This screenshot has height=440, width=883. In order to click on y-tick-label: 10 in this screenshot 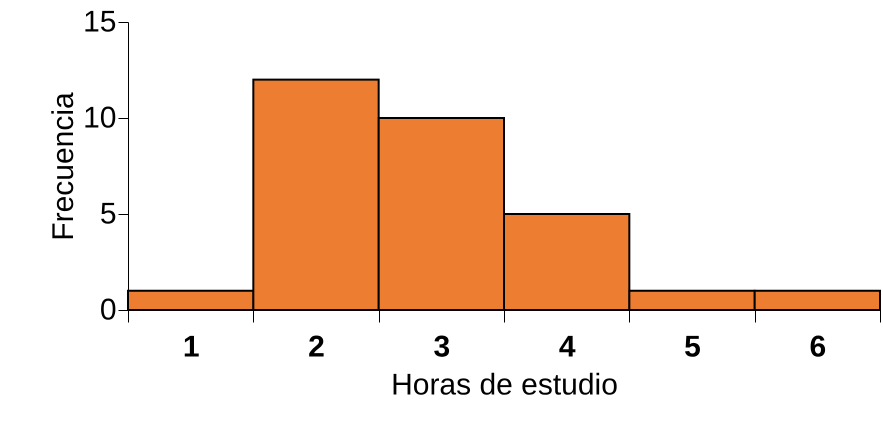, I will do `click(99, 118)`.